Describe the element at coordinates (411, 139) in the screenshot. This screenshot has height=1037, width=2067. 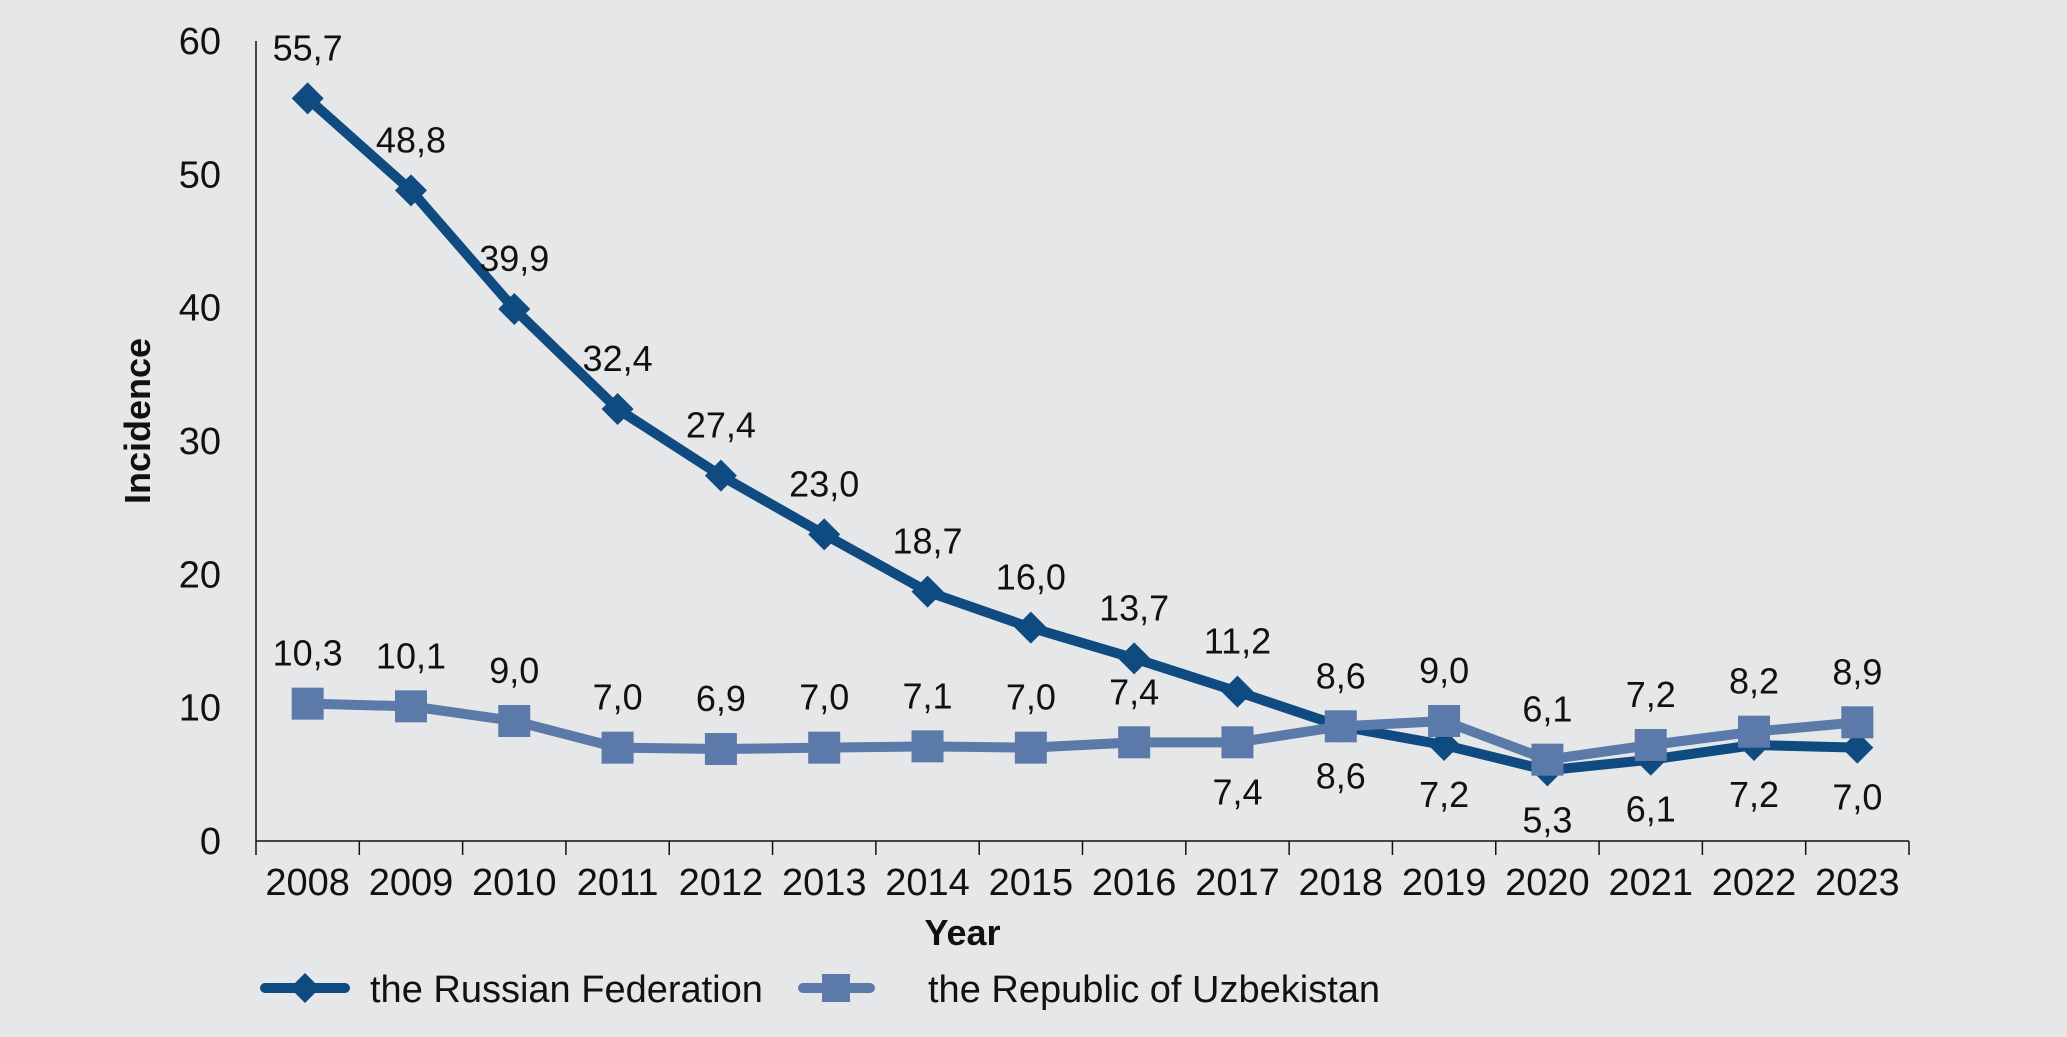
I see `data-label-russian-federation: 48,8` at that location.